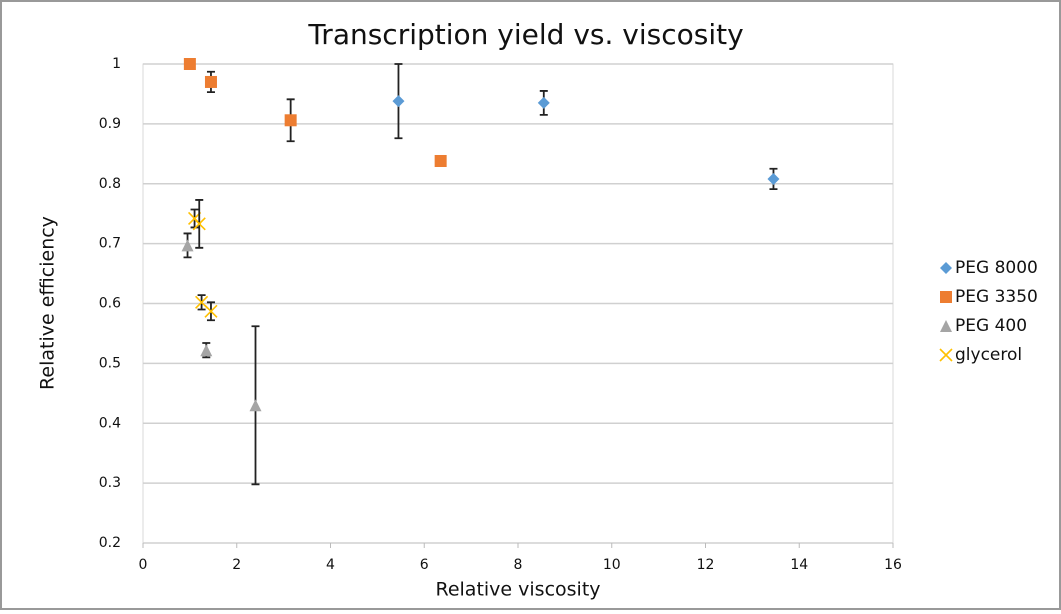 The height and width of the screenshot is (614, 1061). I want to click on y-axis-label: Relative efficiency, so click(48, 303).